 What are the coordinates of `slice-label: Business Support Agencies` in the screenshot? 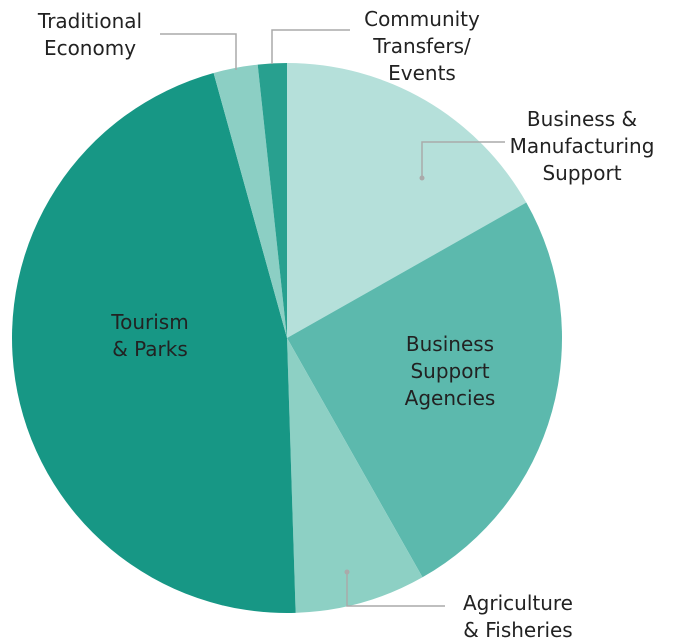 It's located at (450, 371).